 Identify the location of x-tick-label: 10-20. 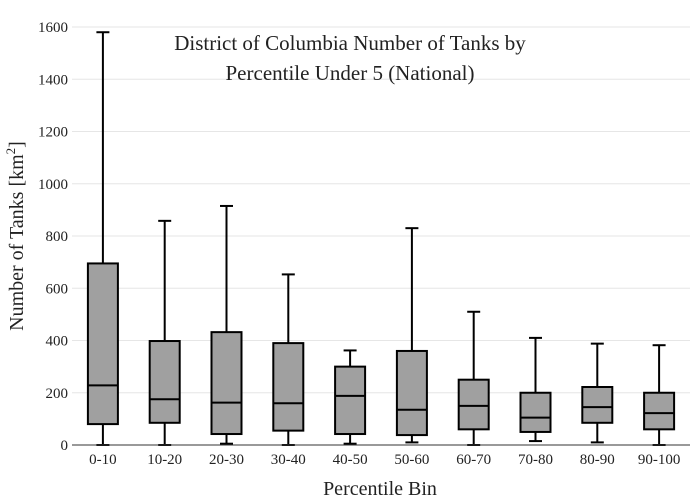
(164, 460).